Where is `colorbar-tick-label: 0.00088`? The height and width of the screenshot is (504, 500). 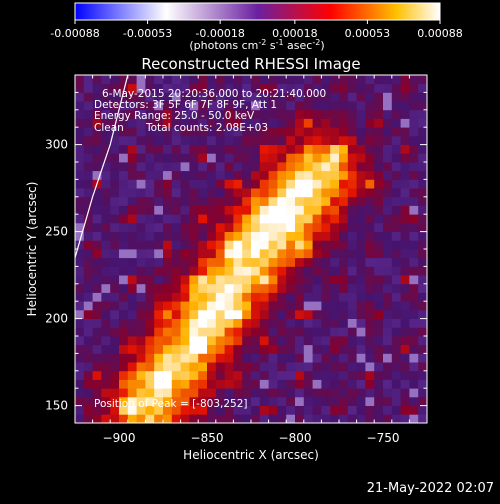 colorbar-tick-label: 0.00088 is located at coordinates (440, 33).